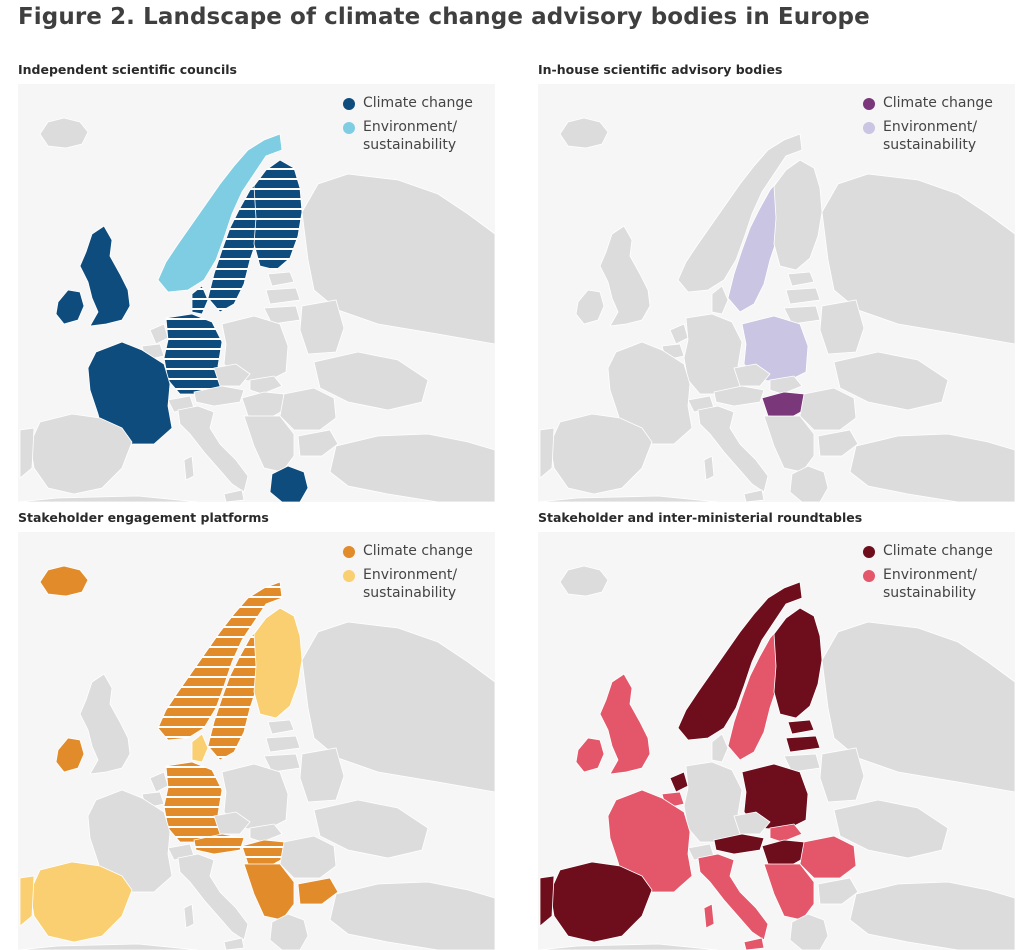  I want to click on legend-label: Environment/ sustainability, so click(930, 136).